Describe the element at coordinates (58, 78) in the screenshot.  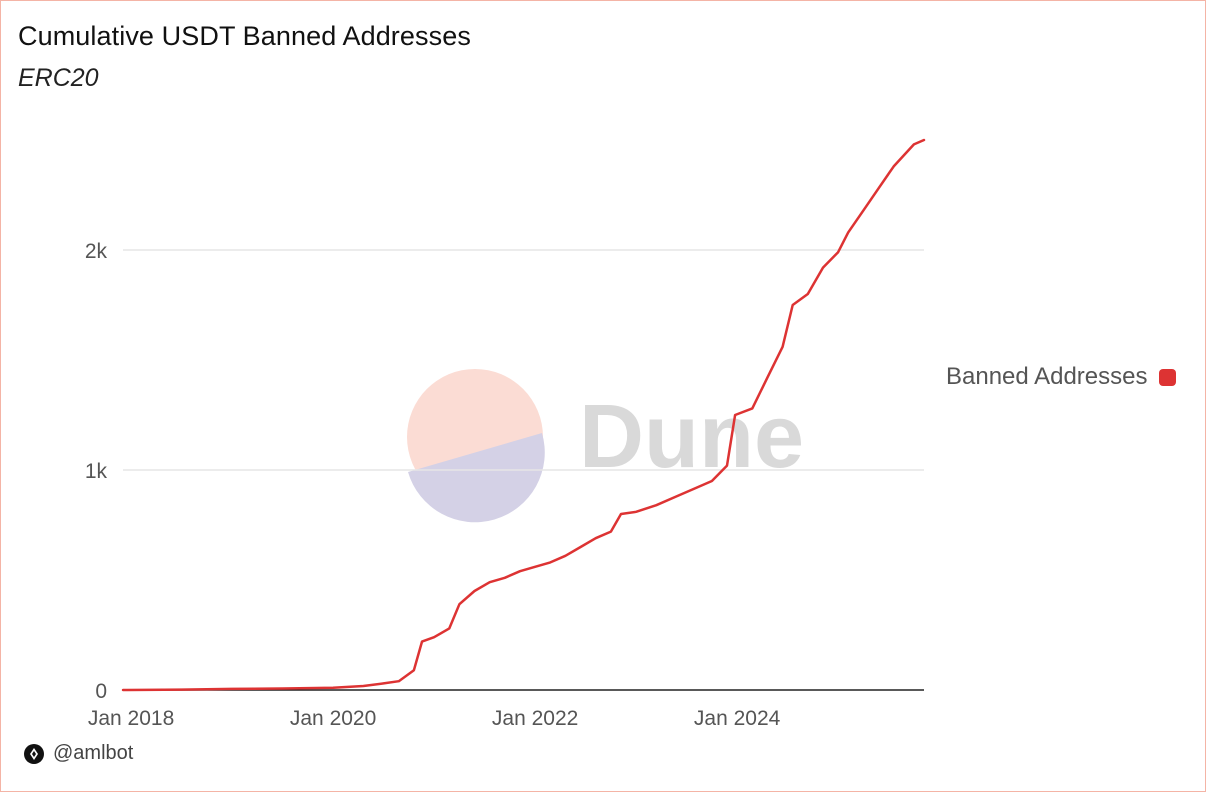
I see `chart-subtitle: ERC20` at that location.